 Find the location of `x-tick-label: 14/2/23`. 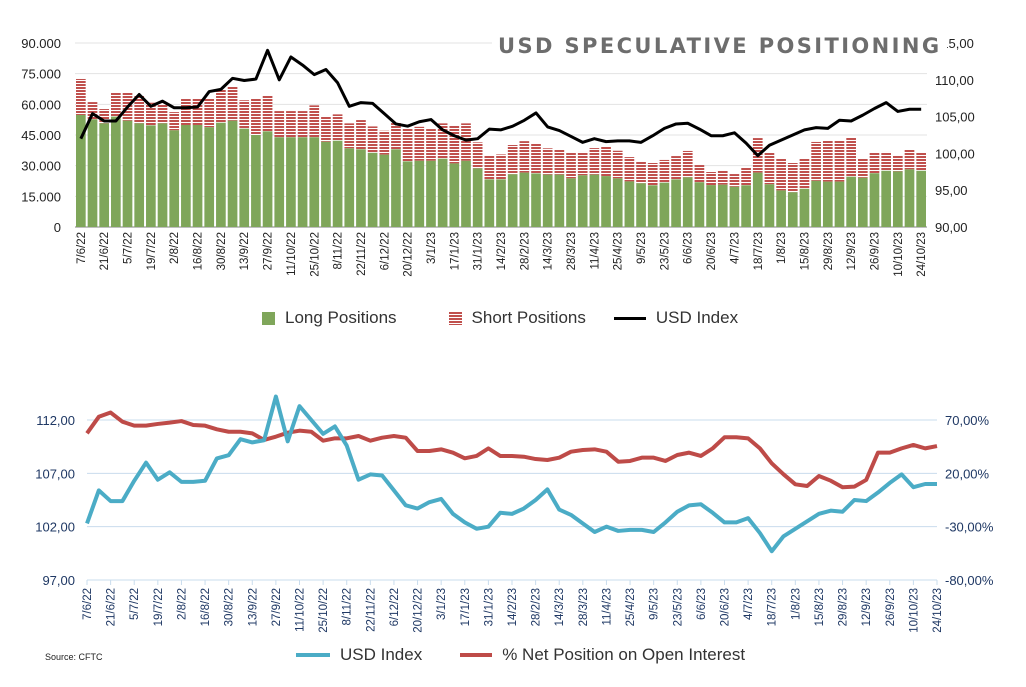

x-tick-label: 14/2/23 is located at coordinates (502, 251).